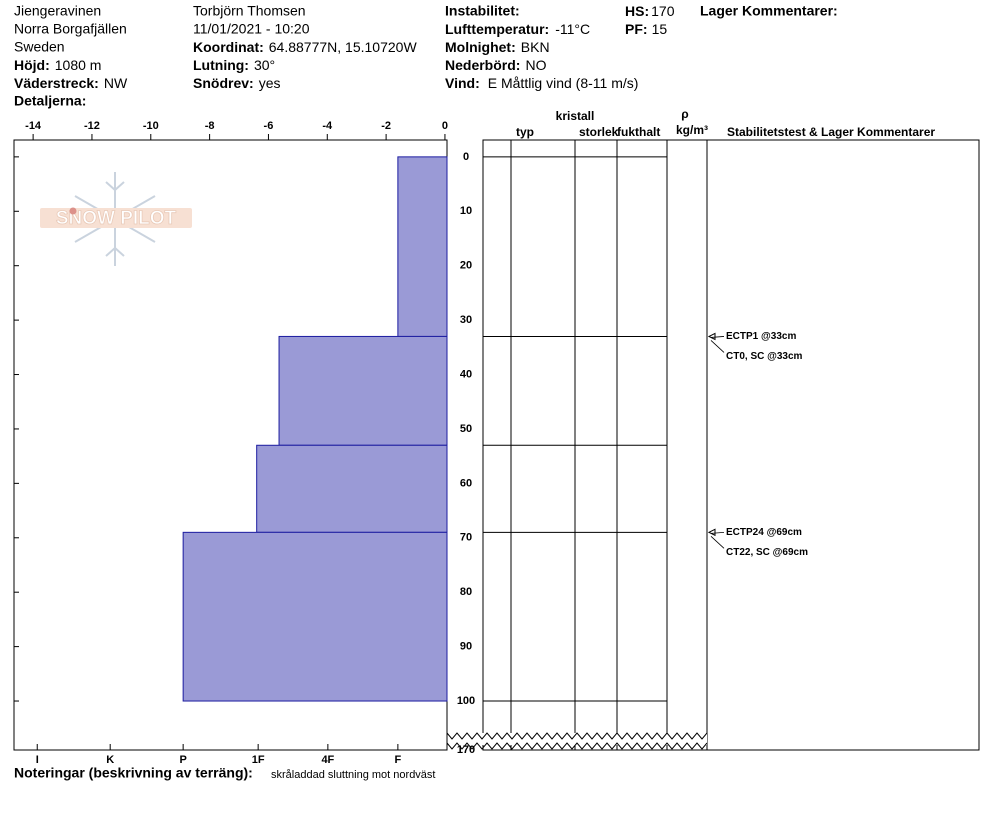 The height and width of the screenshot is (840, 994). What do you see at coordinates (110, 760) in the screenshot?
I see `hardness-tick-label: K` at bounding box center [110, 760].